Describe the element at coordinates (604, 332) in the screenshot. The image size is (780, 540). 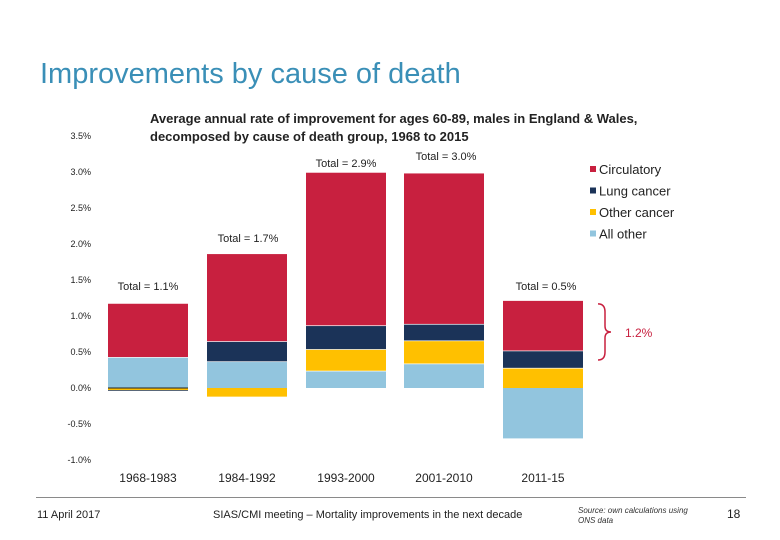
I see `annotation-bracket` at that location.